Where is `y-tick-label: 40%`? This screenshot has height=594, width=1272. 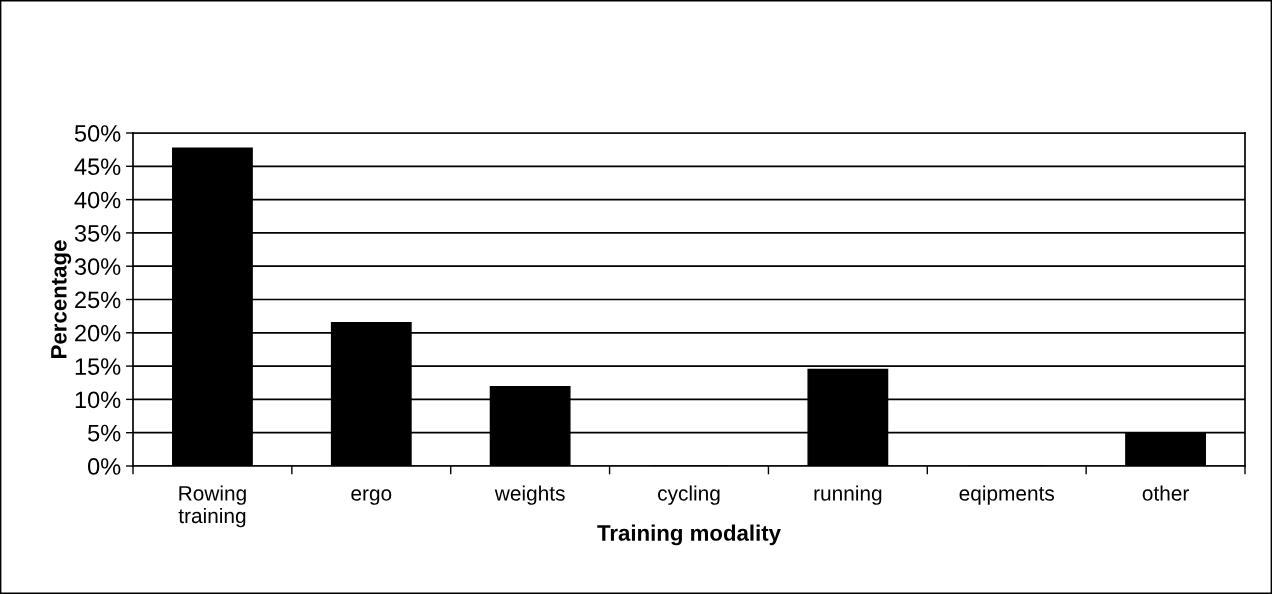
y-tick-label: 40% is located at coordinates (97, 200).